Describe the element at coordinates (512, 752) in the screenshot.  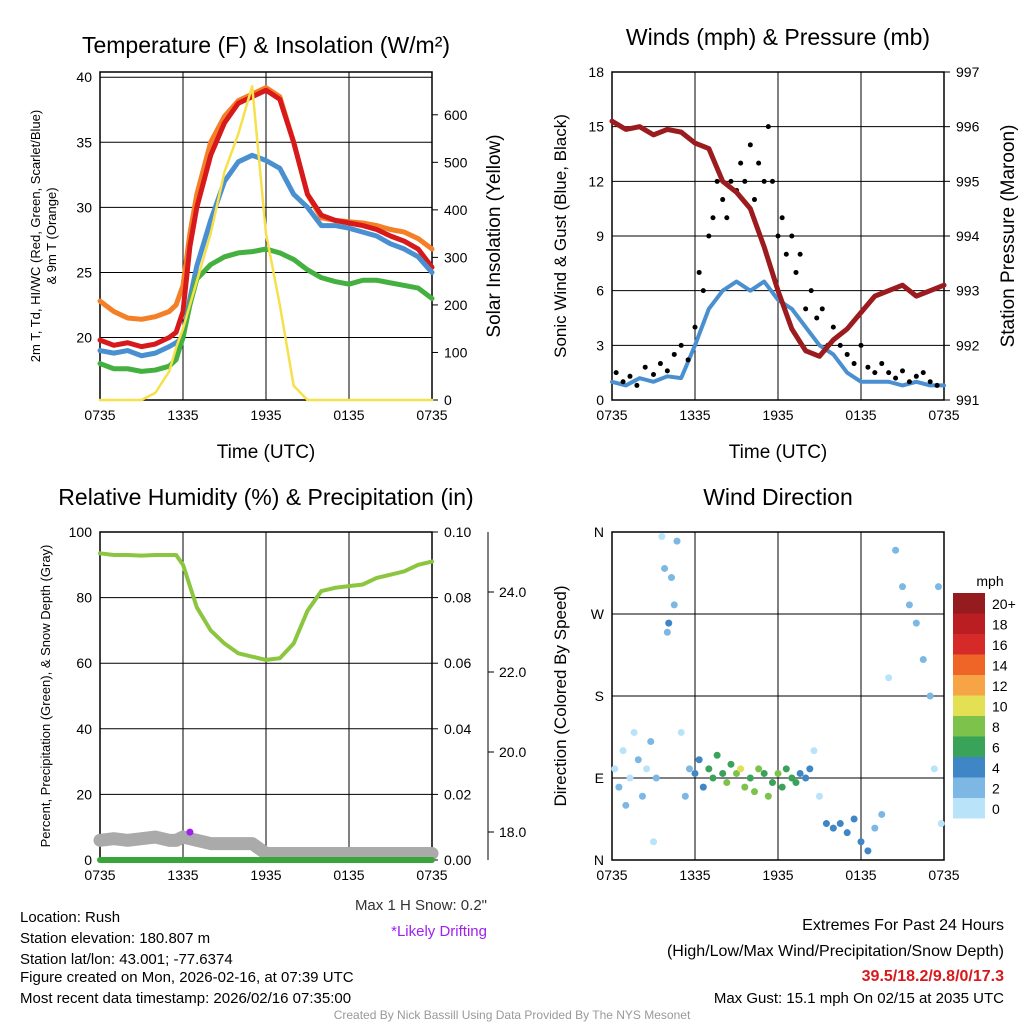
I see `snow-depth-tick-label: 20.0` at that location.